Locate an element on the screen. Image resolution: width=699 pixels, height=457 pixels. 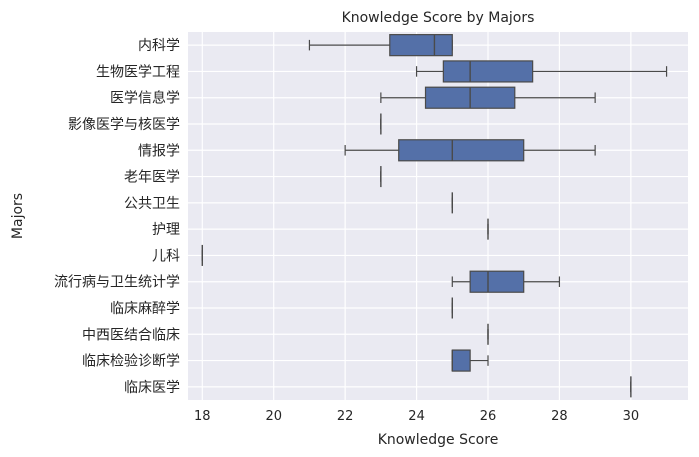
category-label: 公共卫生 is located at coordinates (152, 204).